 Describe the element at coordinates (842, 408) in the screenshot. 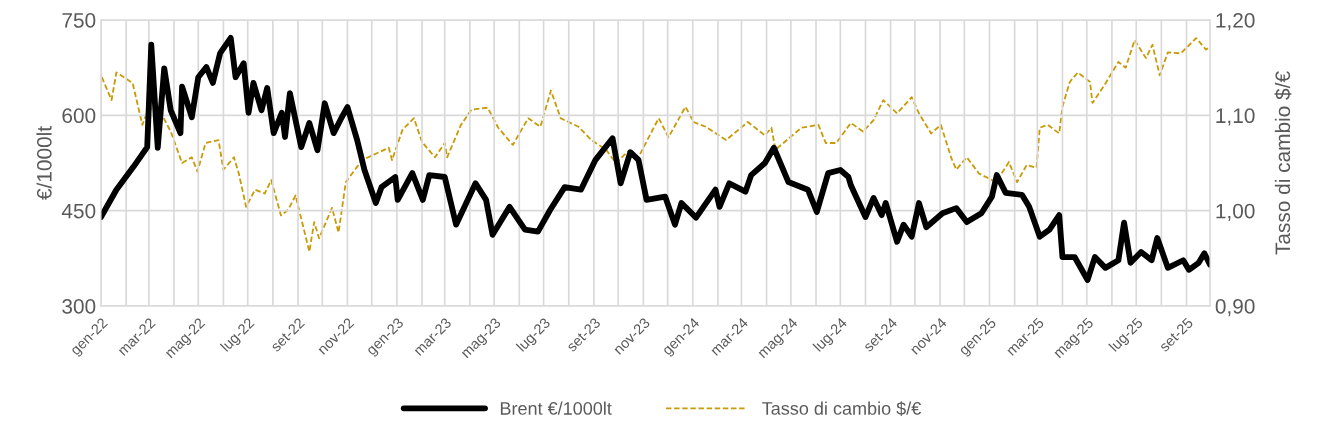

I see `legend-label: Tasso di cambio $/€` at that location.